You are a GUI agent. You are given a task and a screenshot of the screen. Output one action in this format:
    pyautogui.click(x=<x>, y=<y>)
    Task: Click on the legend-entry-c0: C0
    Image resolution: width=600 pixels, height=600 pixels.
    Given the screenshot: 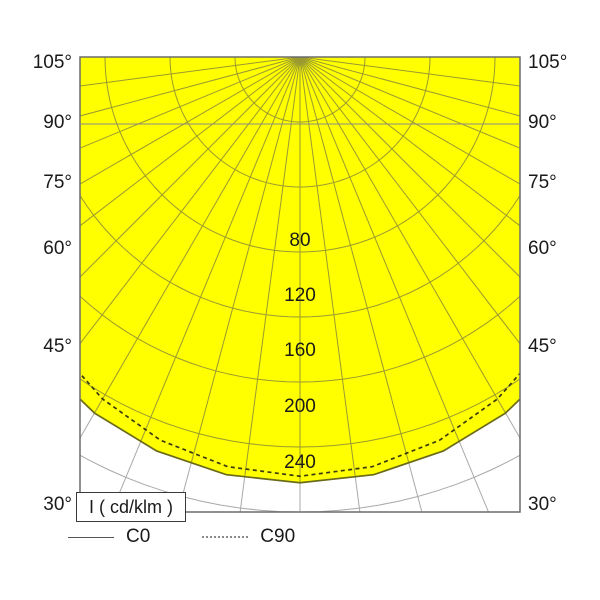 What is the action you would take?
    pyautogui.click(x=109, y=537)
    